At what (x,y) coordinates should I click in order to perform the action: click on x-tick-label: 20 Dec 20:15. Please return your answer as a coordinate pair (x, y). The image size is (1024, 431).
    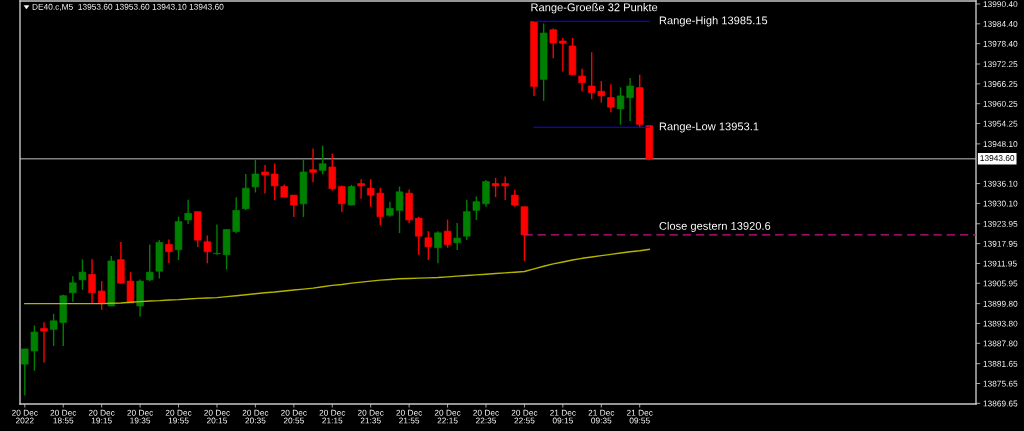
    Looking at the image, I should click on (217, 416).